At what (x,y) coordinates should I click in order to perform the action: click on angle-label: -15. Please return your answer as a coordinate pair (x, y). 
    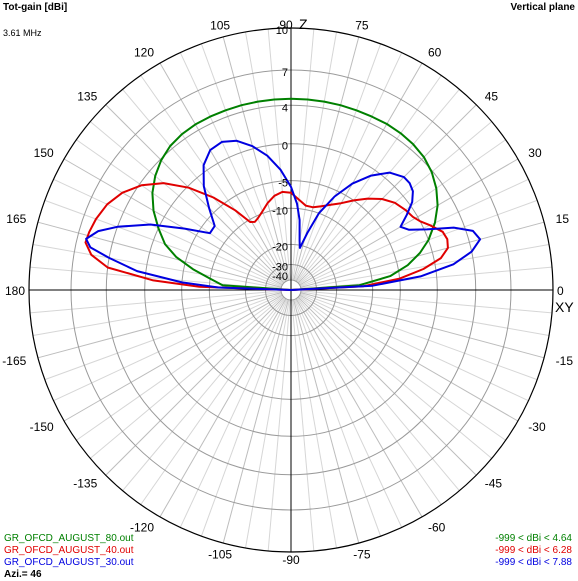
    Looking at the image, I should click on (565, 361).